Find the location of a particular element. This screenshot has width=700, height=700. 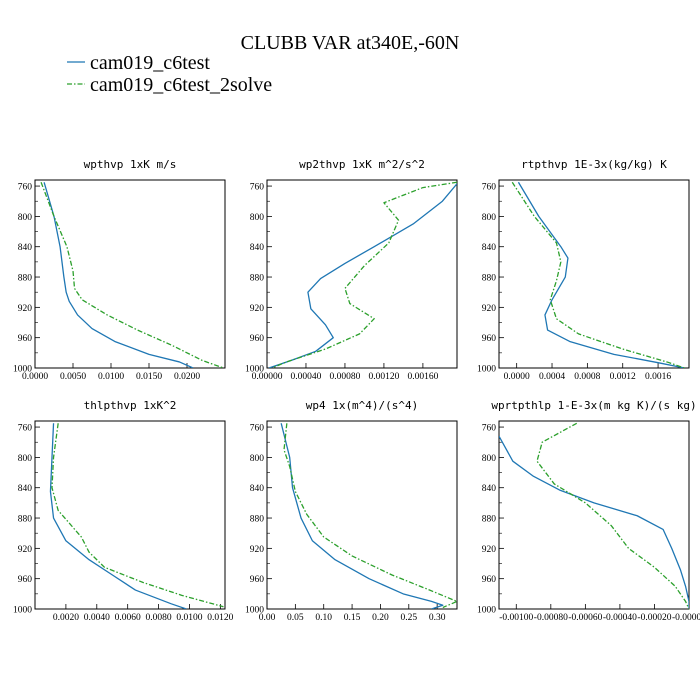

x-tick-label: 0.0120 is located at coordinates (220, 618).